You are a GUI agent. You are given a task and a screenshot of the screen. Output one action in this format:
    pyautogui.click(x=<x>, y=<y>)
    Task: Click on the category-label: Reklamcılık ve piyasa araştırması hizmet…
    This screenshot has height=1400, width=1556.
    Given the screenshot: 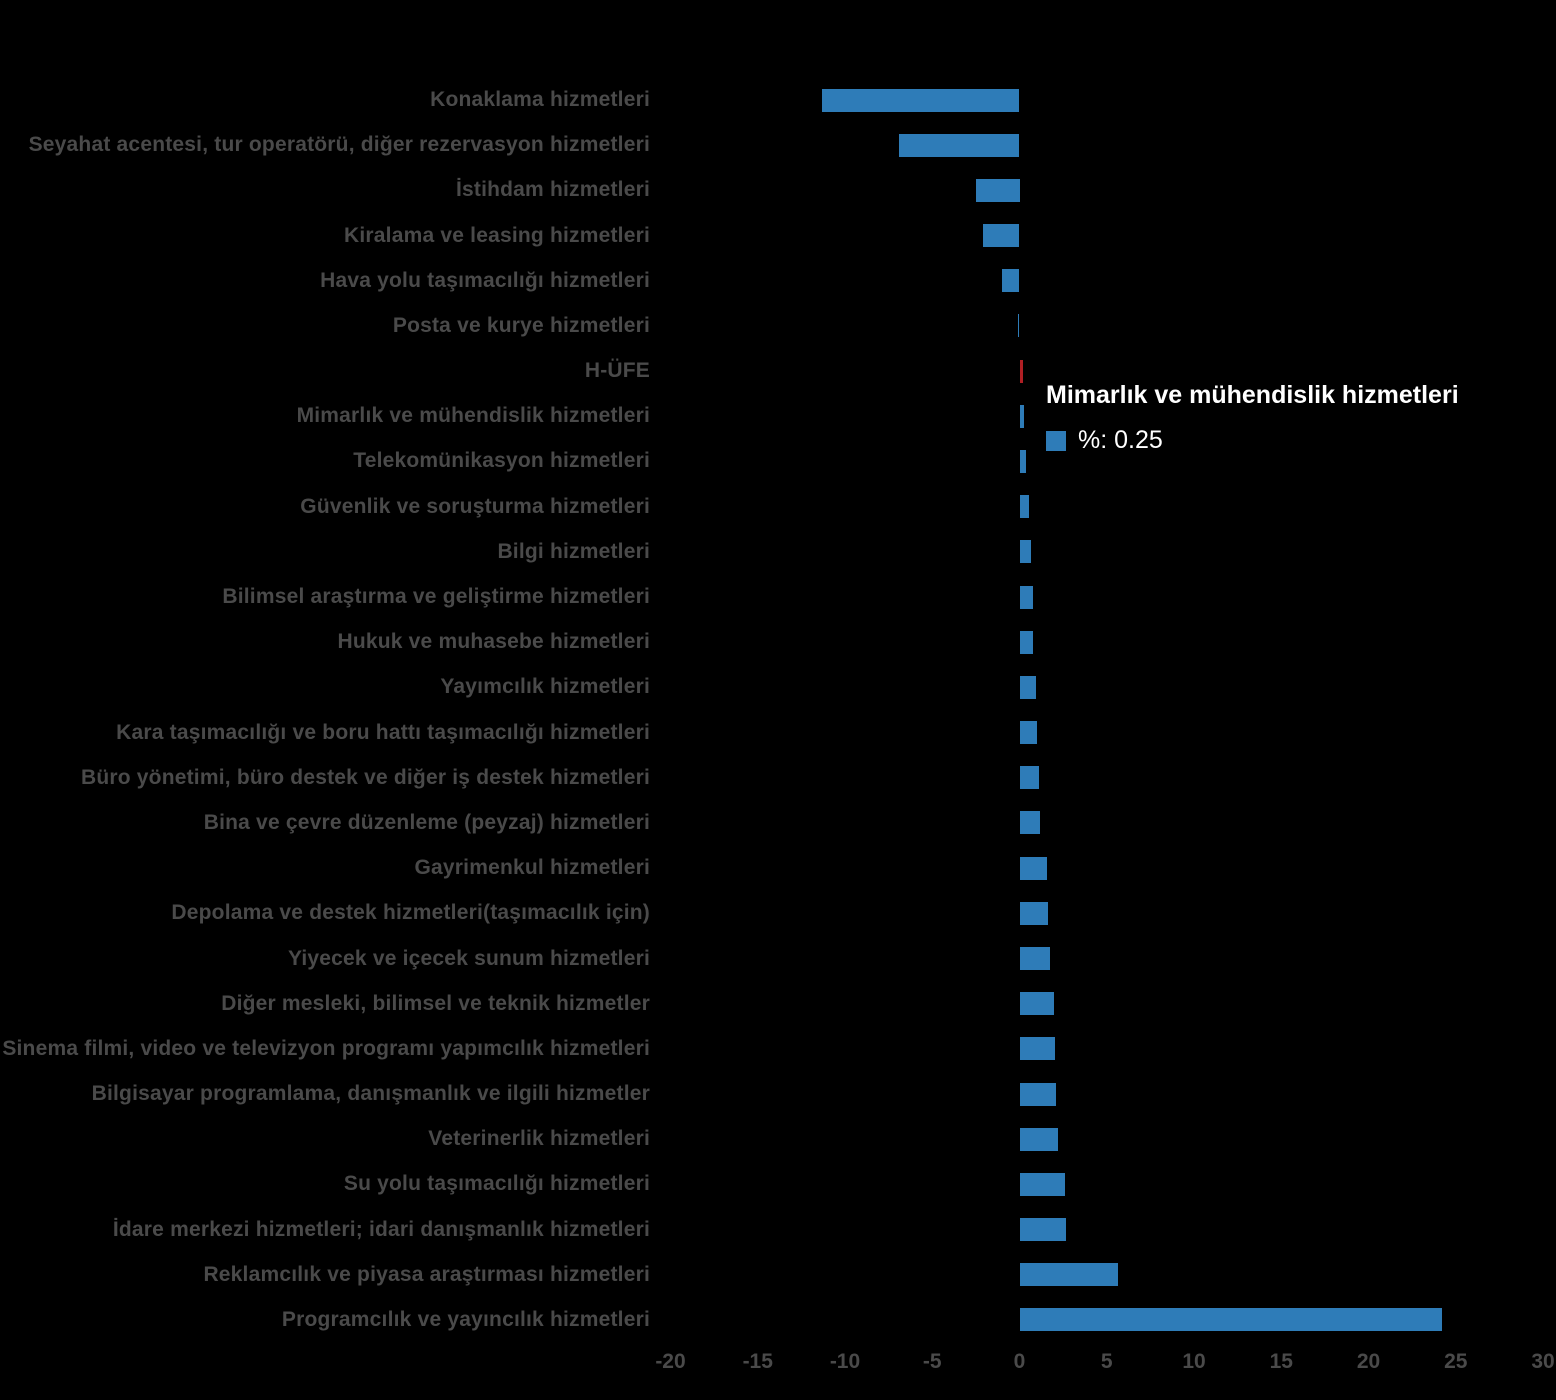 What is the action you would take?
    pyautogui.click(x=426, y=1274)
    